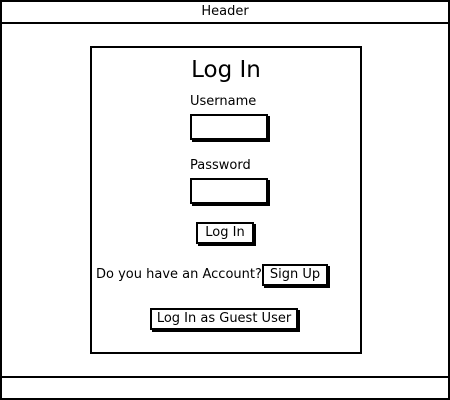 The image size is (450, 400). What do you see at coordinates (224, 319) in the screenshot?
I see `guest-login-button: Log In as Guest User` at bounding box center [224, 319].